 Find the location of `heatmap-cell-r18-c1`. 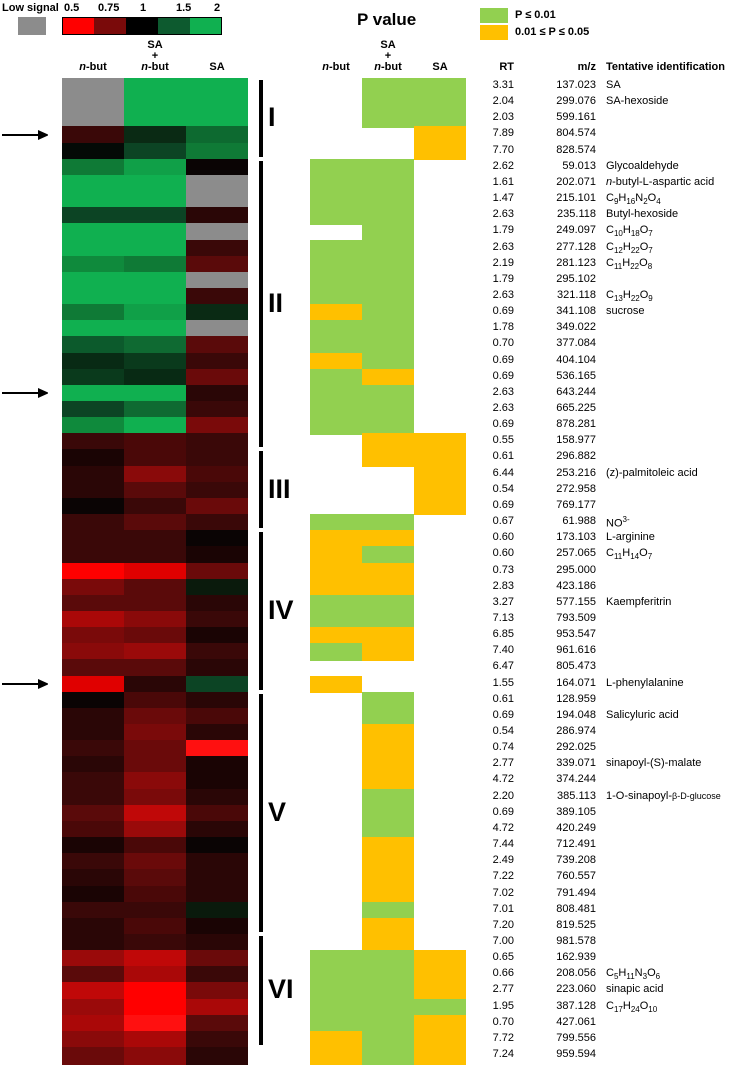

heatmap-cell-r18-c1 is located at coordinates (155, 377).